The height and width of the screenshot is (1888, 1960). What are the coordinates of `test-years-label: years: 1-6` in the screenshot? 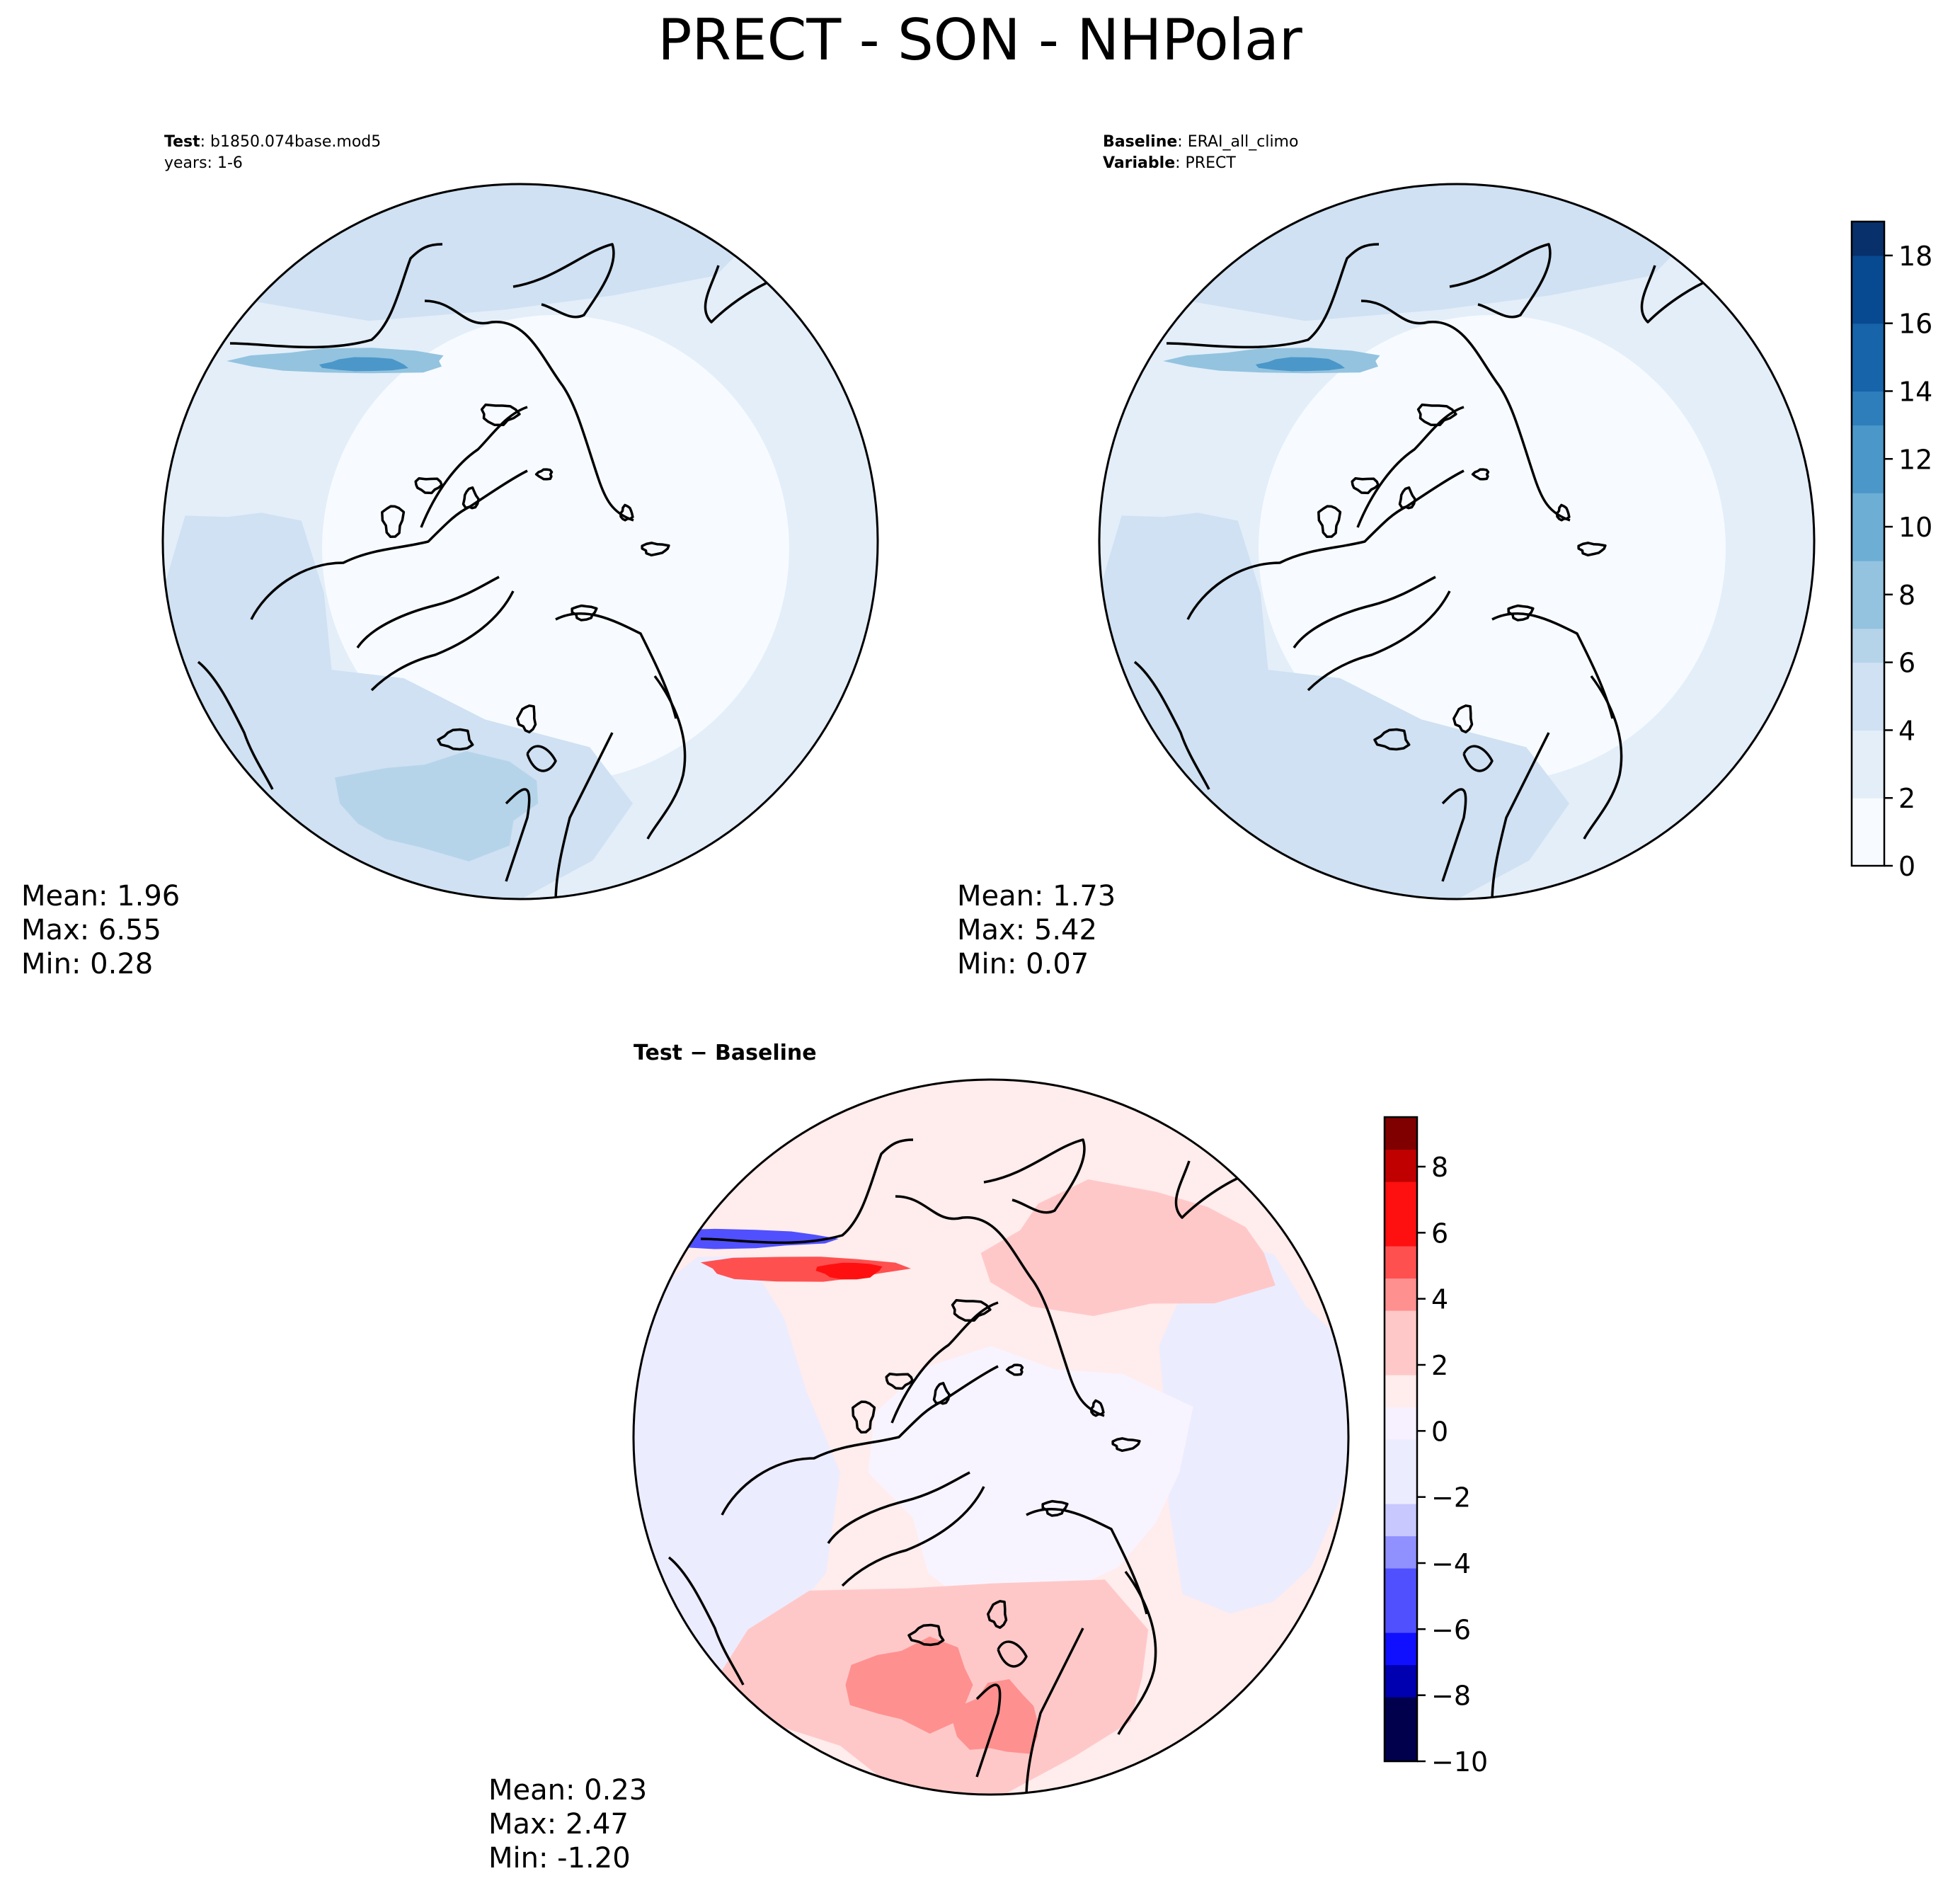 It's located at (203, 163).